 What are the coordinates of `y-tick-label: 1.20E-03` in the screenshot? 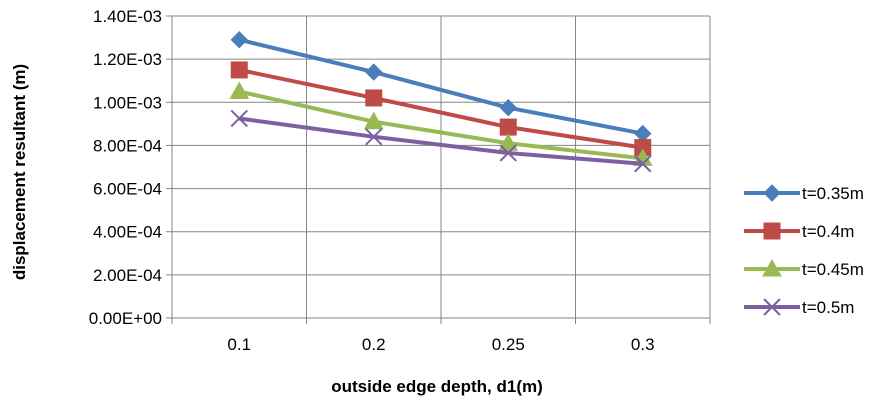 It's located at (127, 59).